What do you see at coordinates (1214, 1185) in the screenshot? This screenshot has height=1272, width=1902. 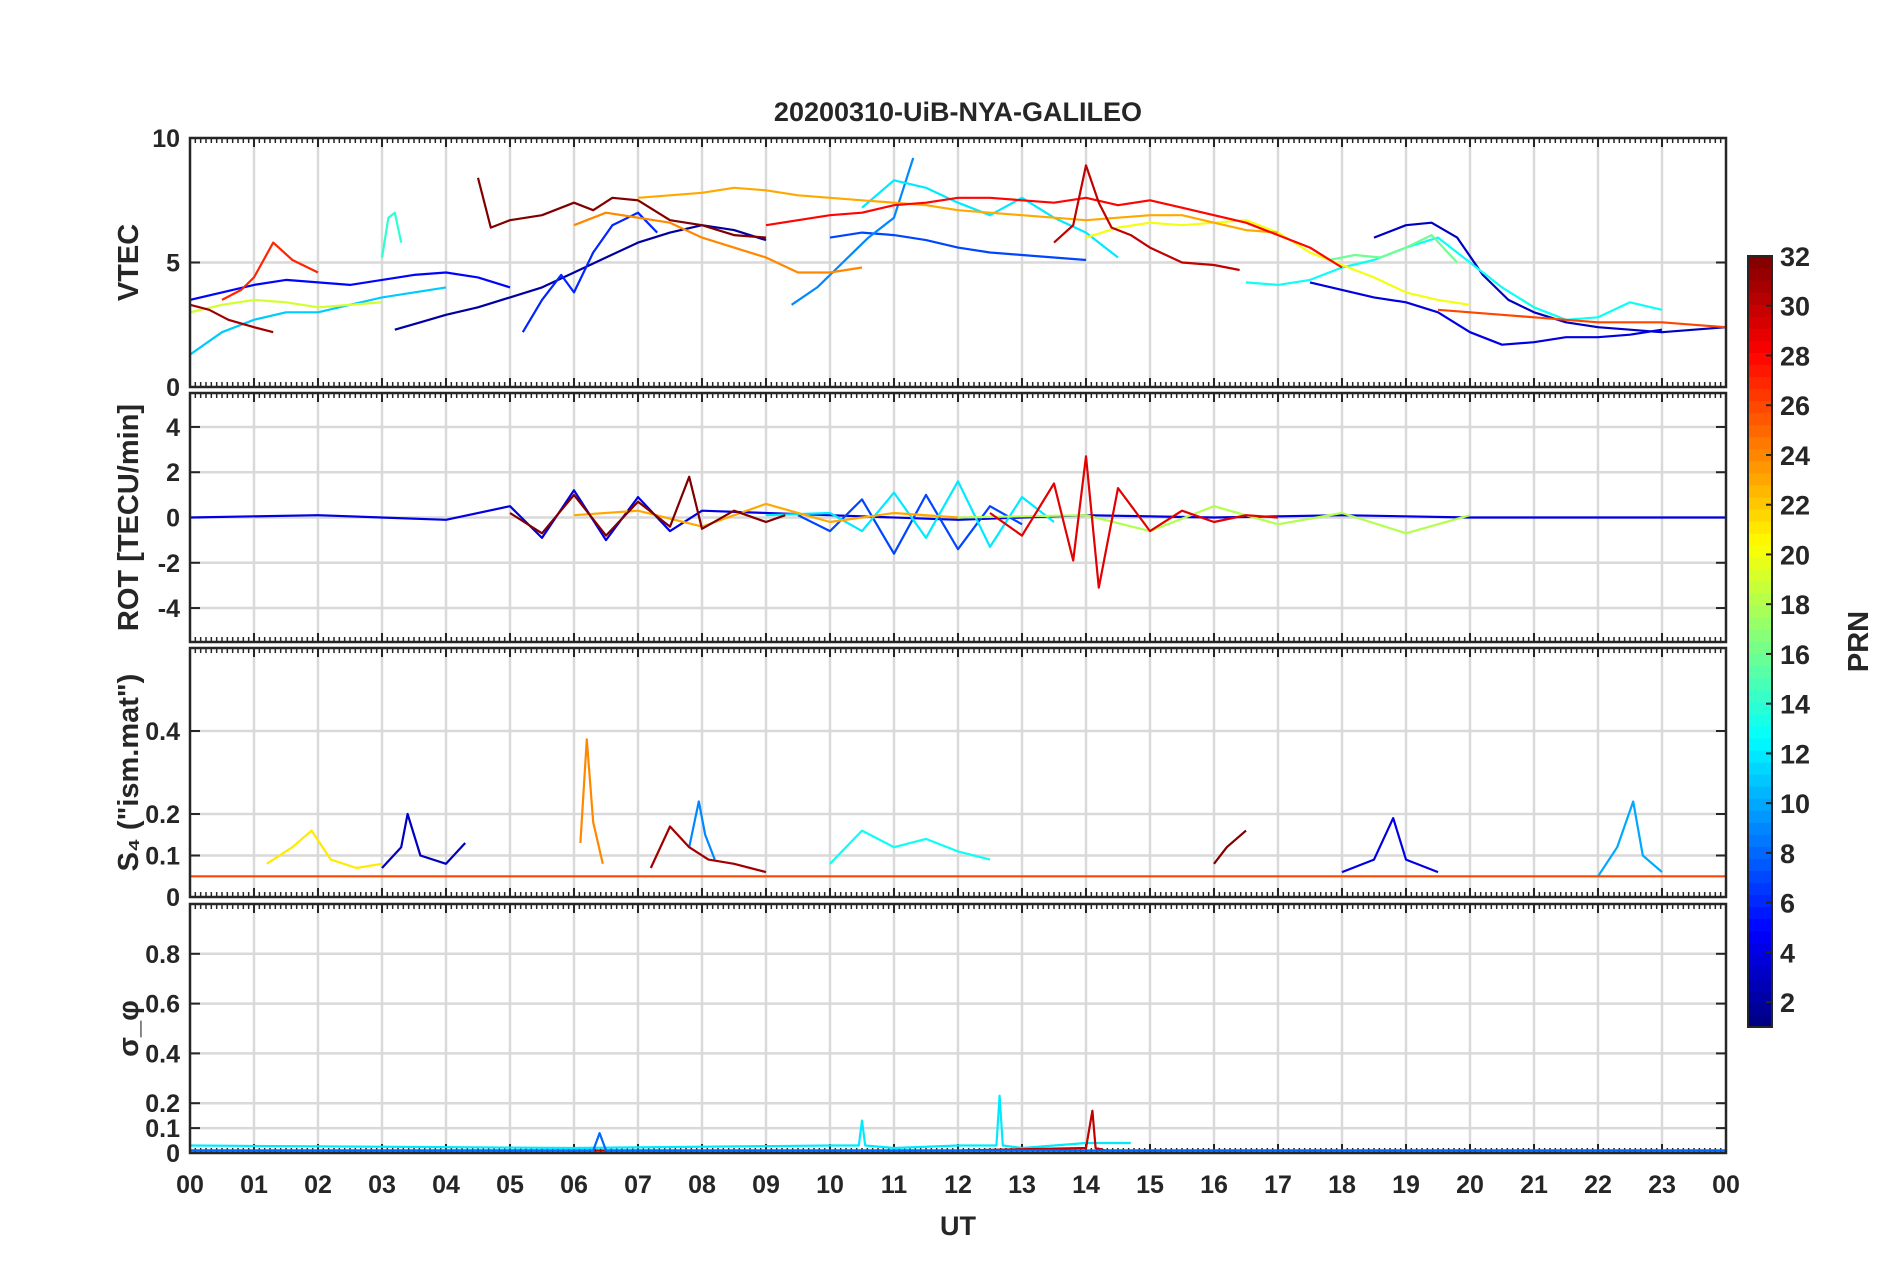 I see `x-tick-label: 16` at bounding box center [1214, 1185].